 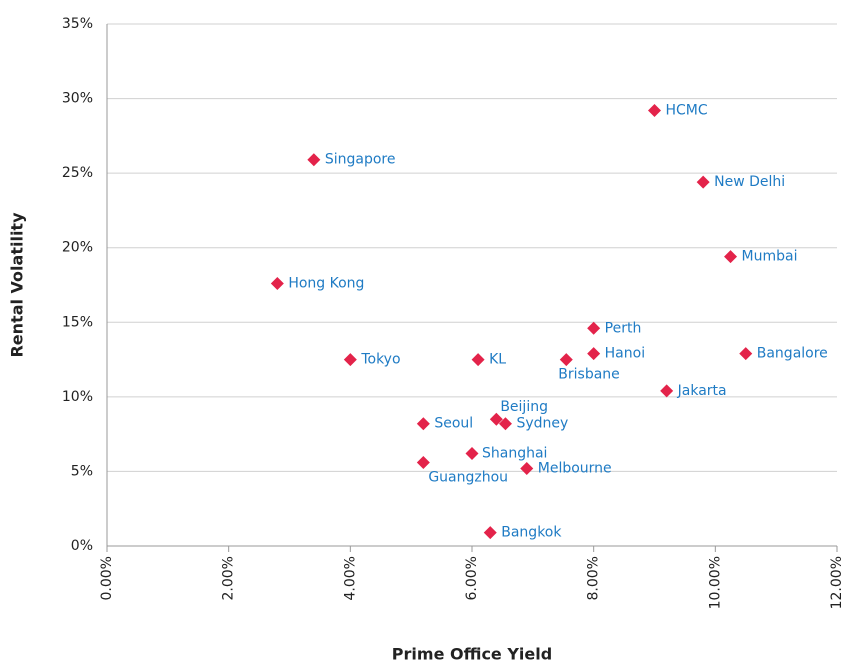 I want to click on point-label: KL, so click(x=497, y=360).